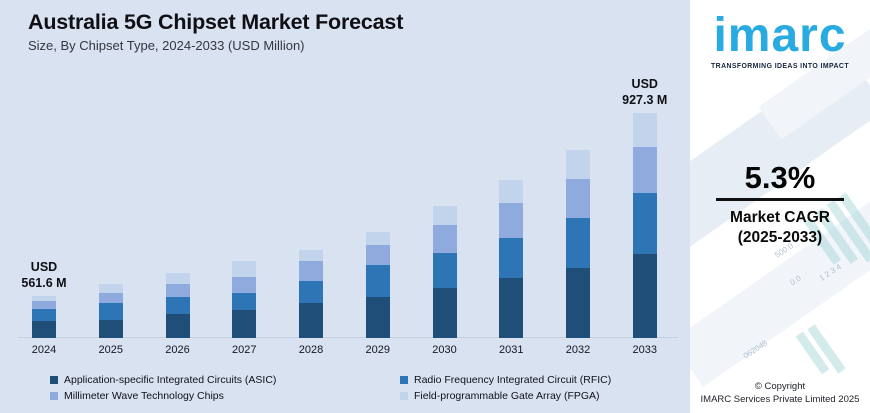 This screenshot has width=870, height=413. What do you see at coordinates (348, 337) in the screenshot?
I see `x-axis-line` at bounding box center [348, 337].